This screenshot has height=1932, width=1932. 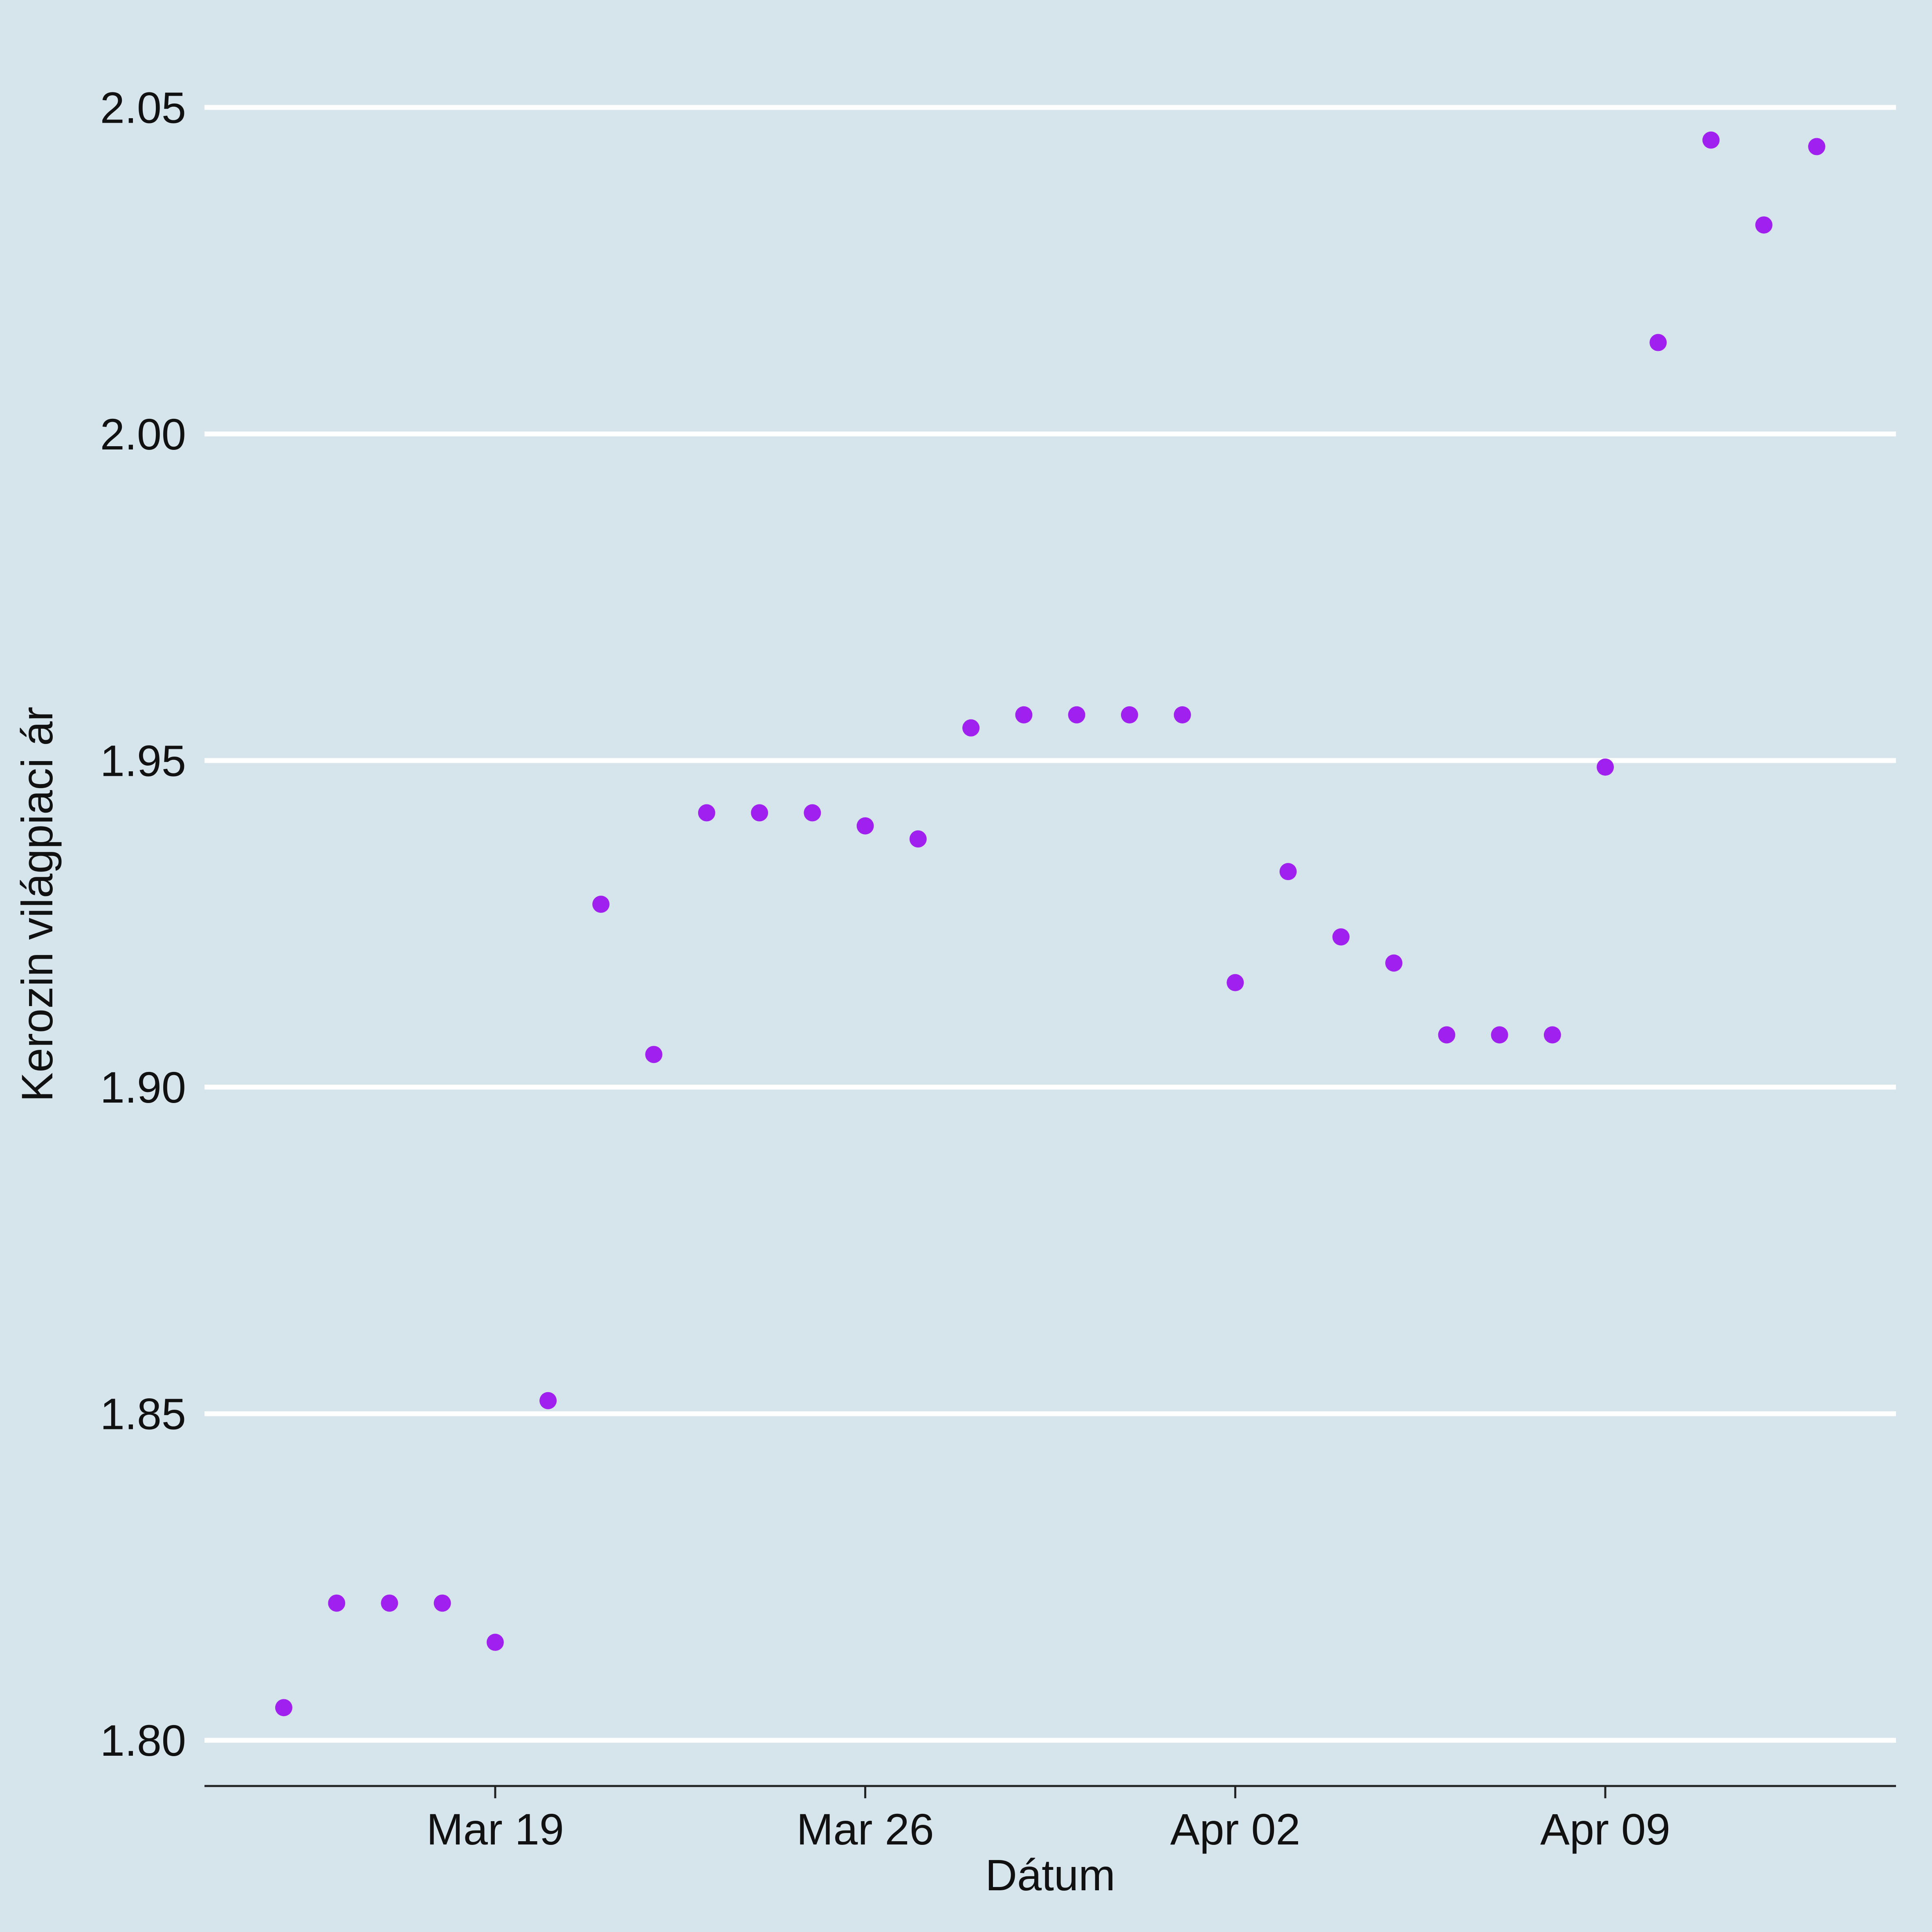 What do you see at coordinates (143, 108) in the screenshot?
I see `y-tick-label: 2.05` at bounding box center [143, 108].